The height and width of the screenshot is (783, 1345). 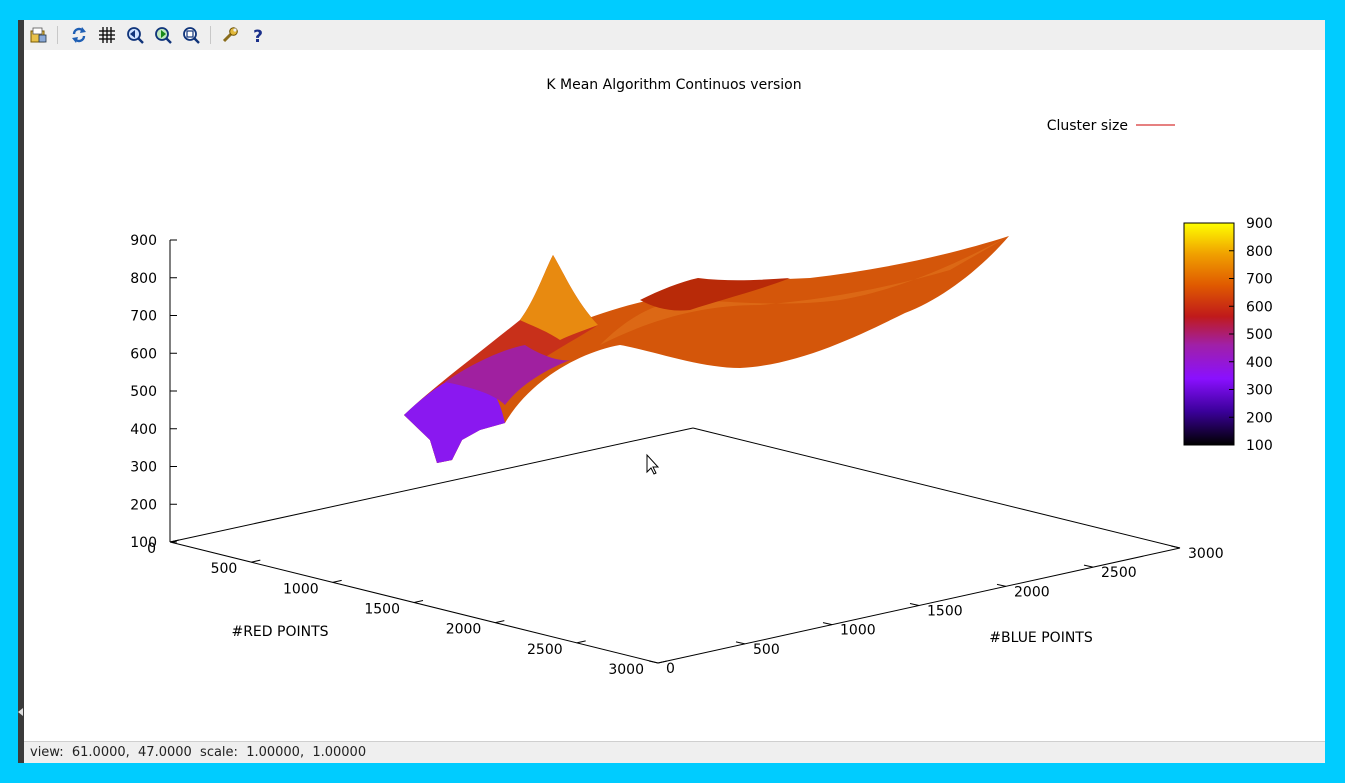 I want to click on z-tick-label: 500, so click(x=143, y=392).